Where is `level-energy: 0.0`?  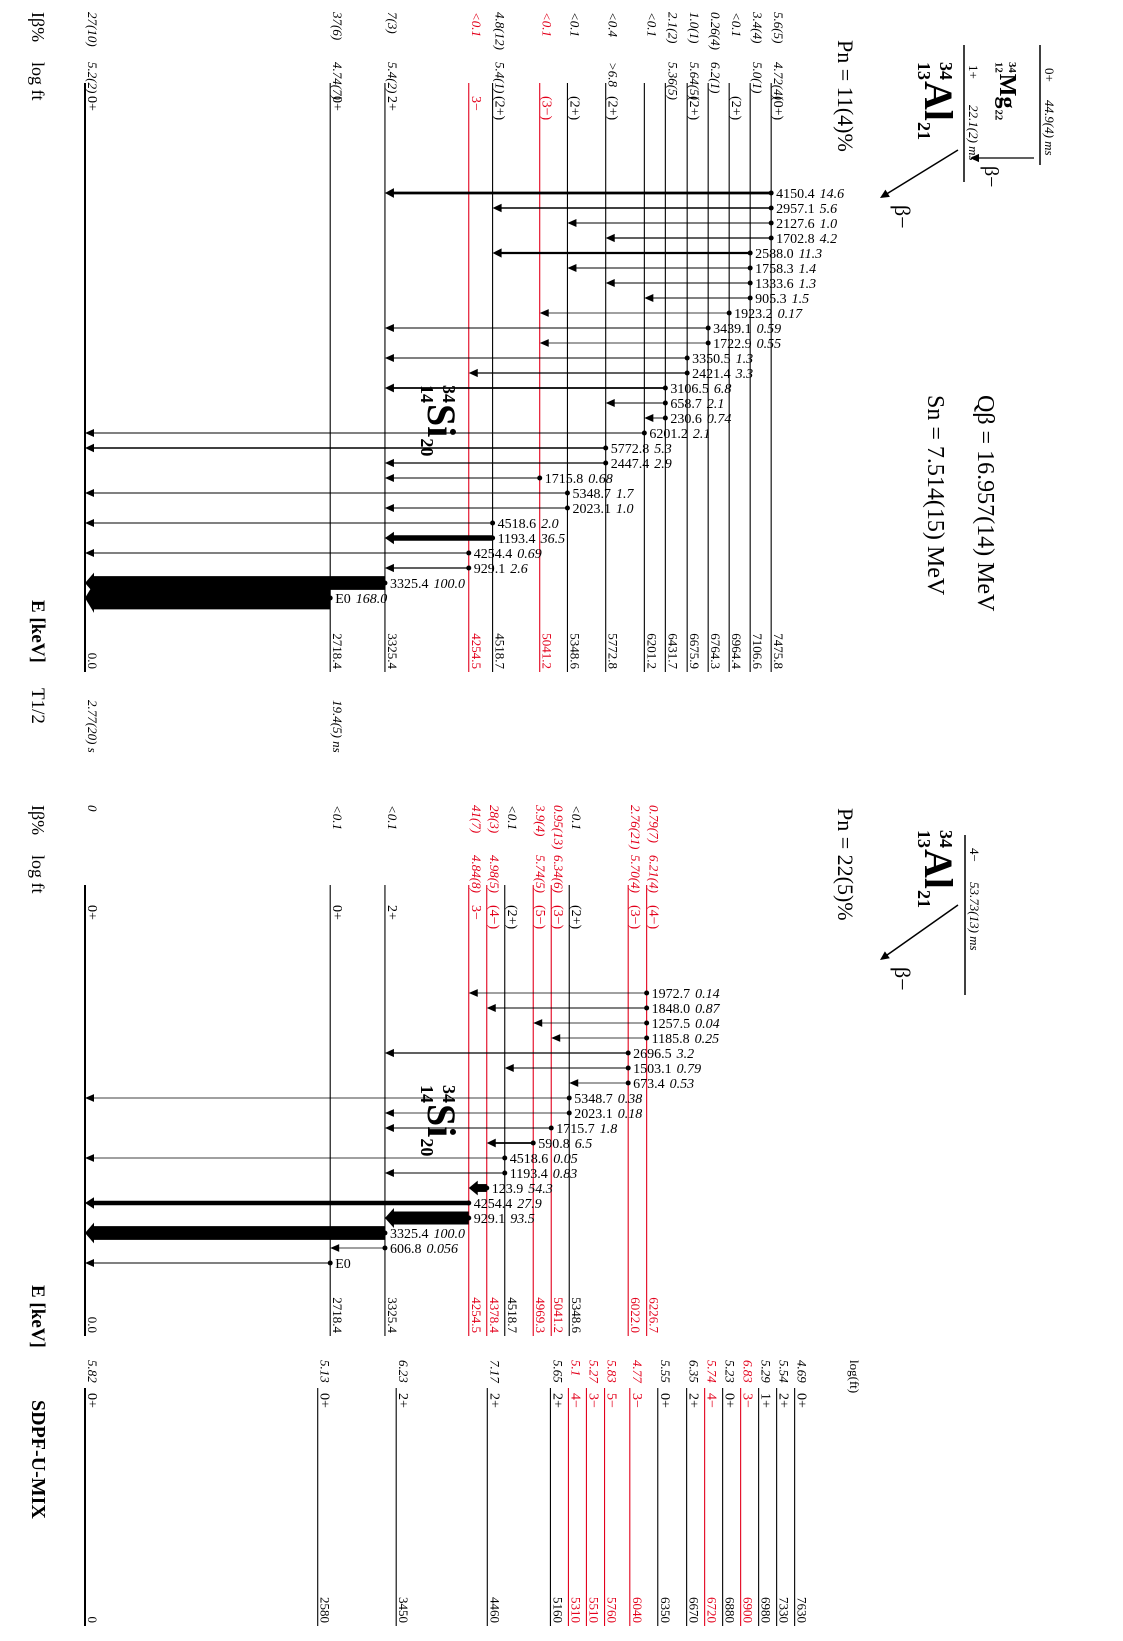
level-energy: 0.0 is located at coordinates (92, 661).